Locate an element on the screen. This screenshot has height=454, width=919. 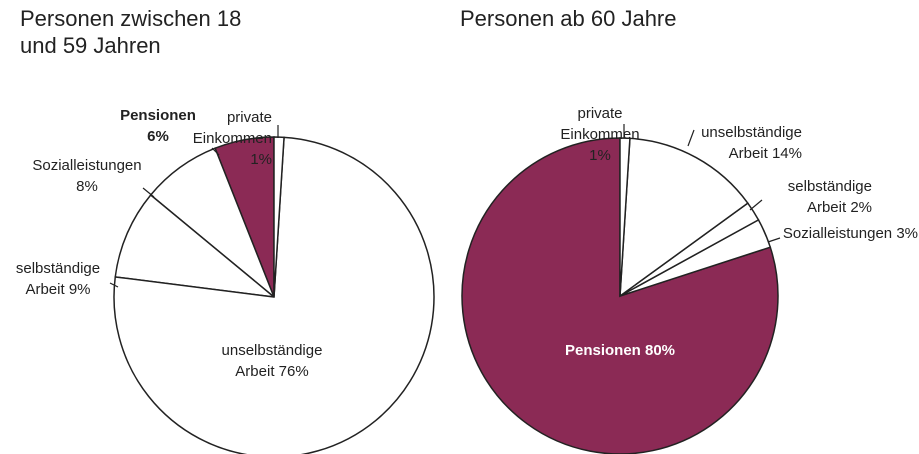
value-label: 6% is located at coordinates (158, 136).